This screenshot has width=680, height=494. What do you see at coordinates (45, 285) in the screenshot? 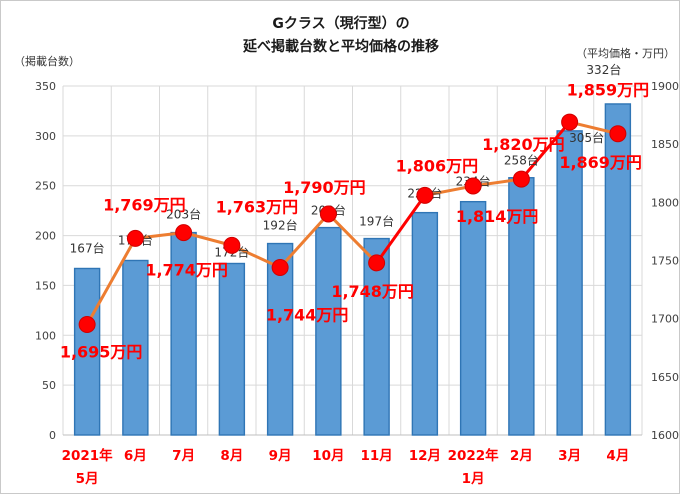
I see `left-axis-tick: 150` at bounding box center [45, 285].